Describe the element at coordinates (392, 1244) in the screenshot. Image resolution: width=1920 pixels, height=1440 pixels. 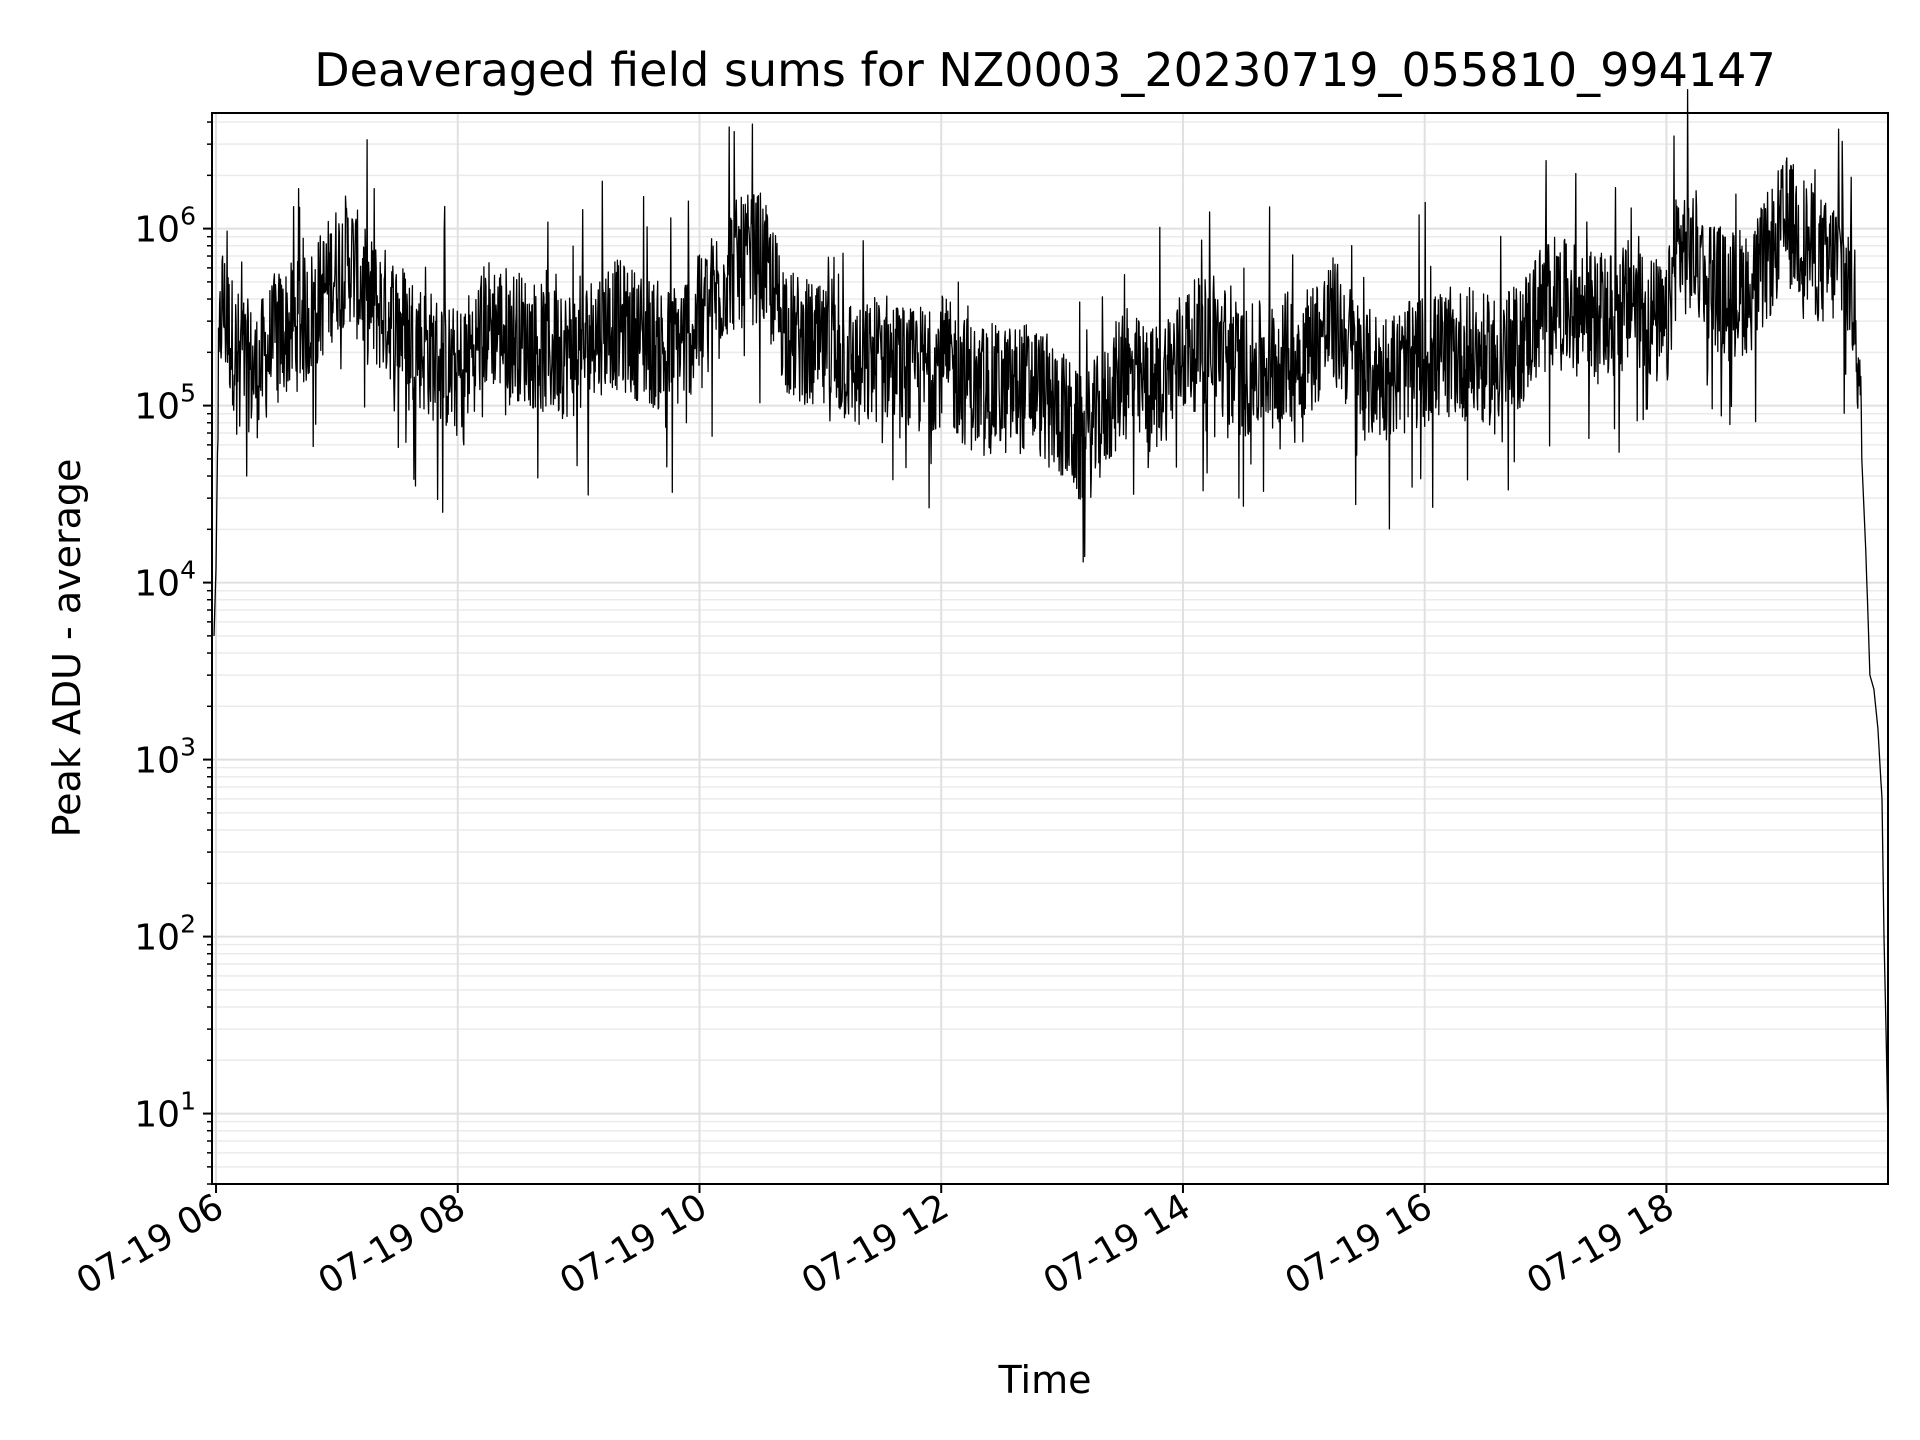
I see `x-tick-label: 07-19 08` at that location.